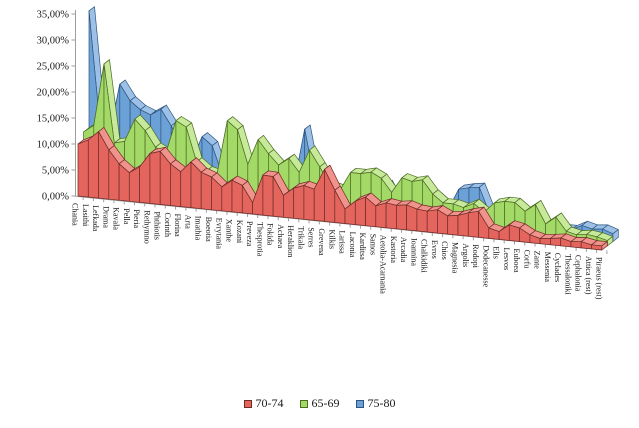 This screenshot has height=428, width=639. Describe the element at coordinates (598, 278) in the screenshot. I see `x-axis-category-label: Piraeus (rest)` at that location.